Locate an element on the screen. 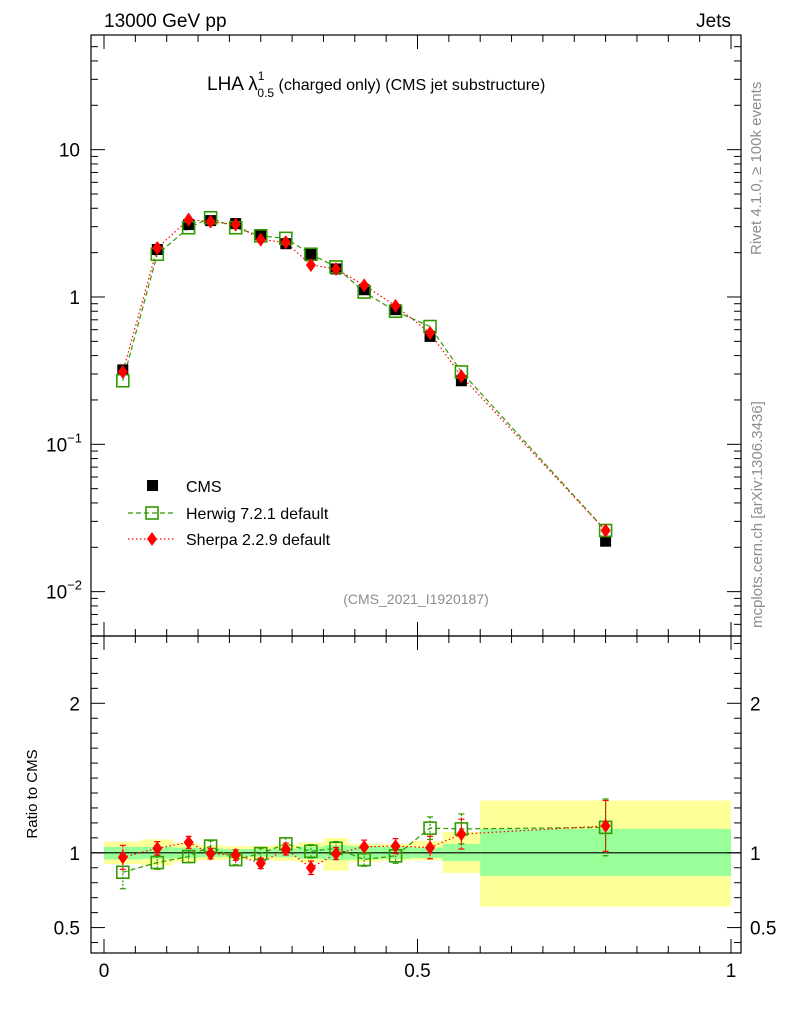 The image size is (786, 1024). x-tick-label: 0.5 is located at coordinates (417, 971).